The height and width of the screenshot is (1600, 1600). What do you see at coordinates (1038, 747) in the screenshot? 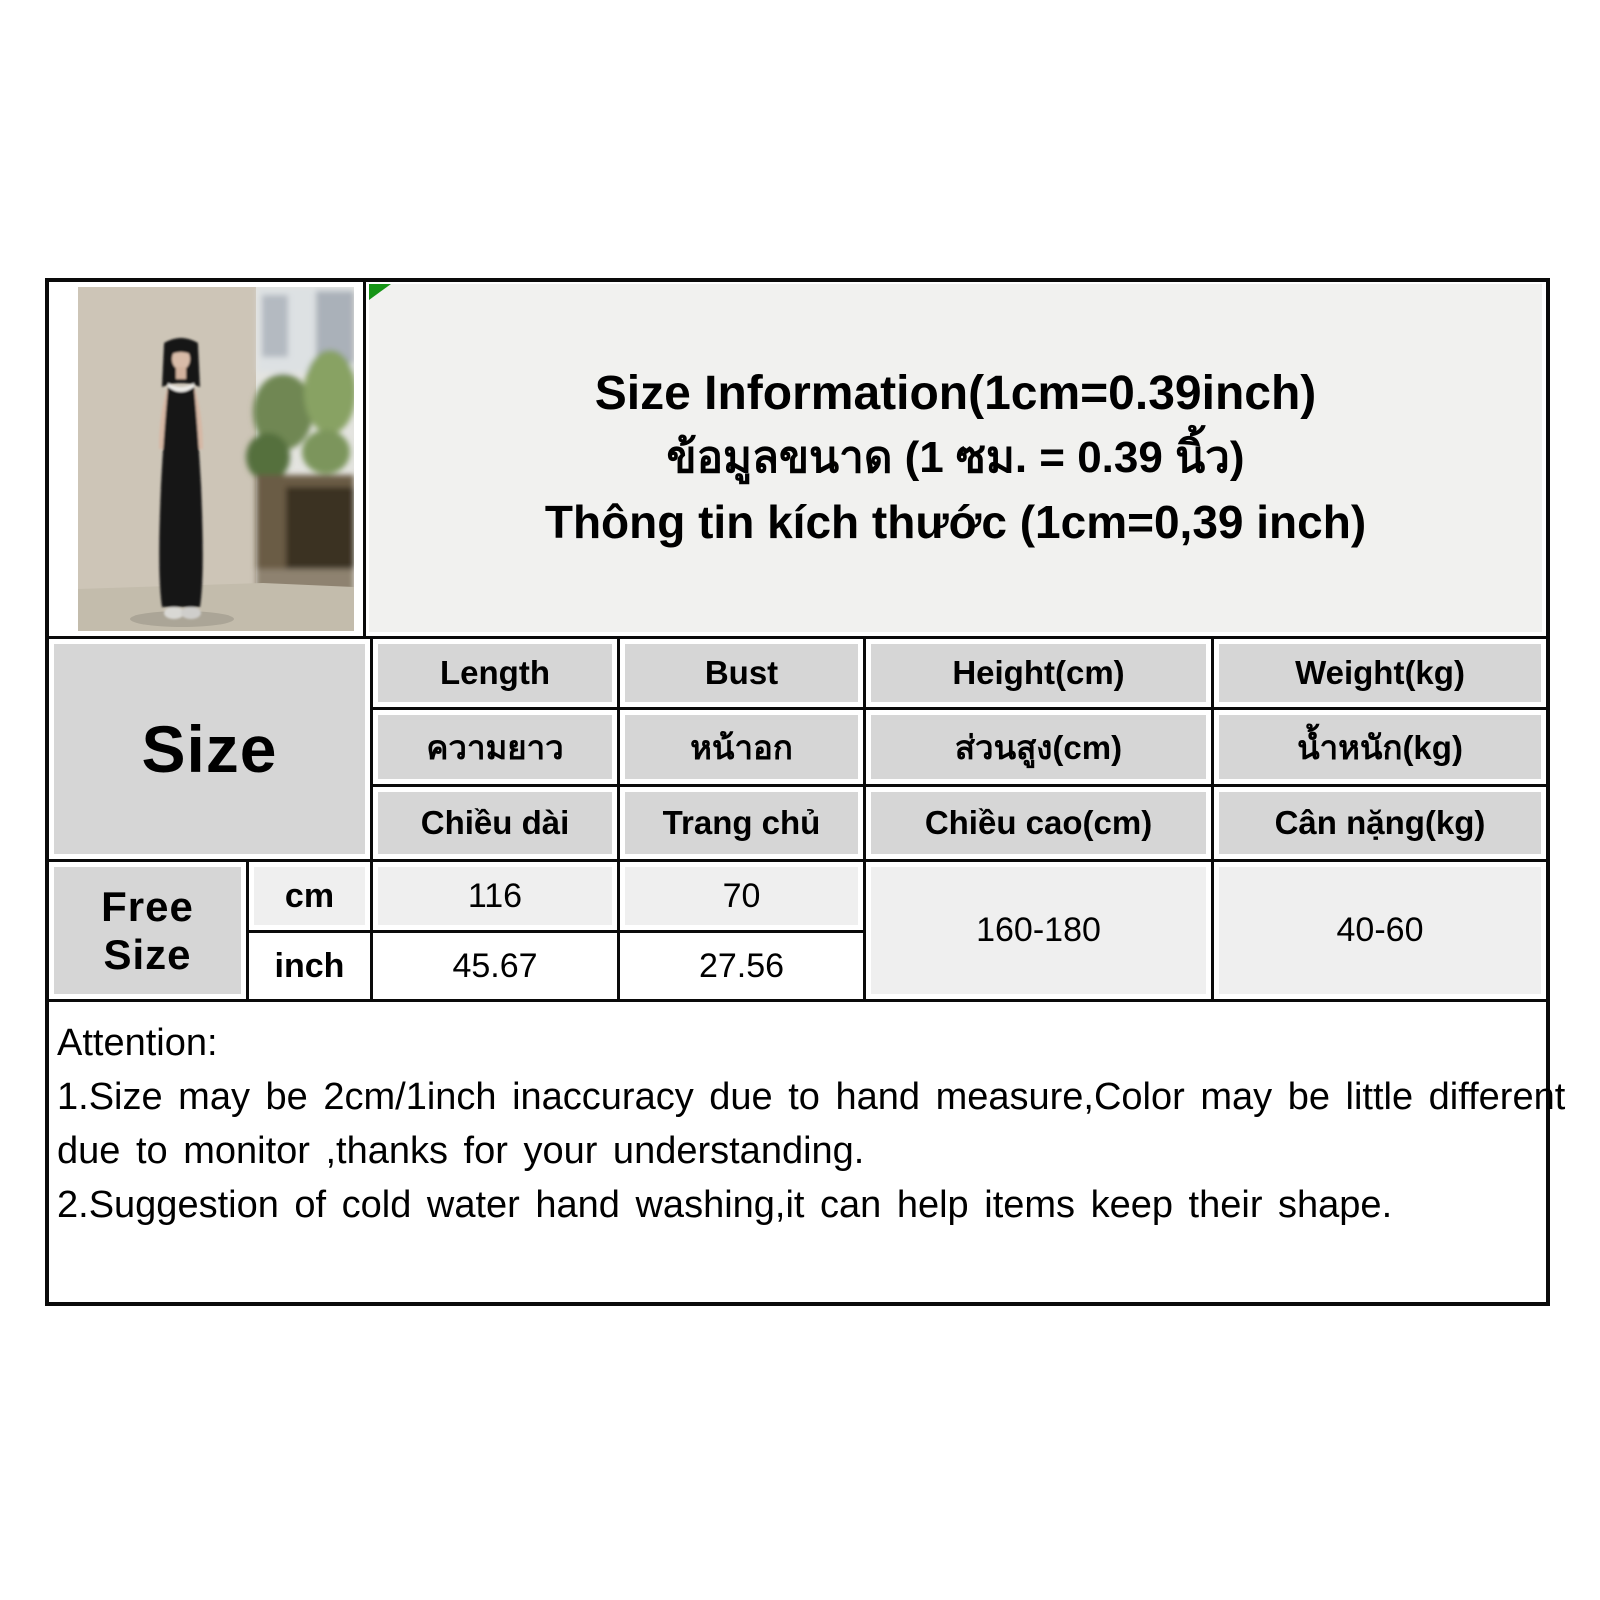
I see `col-header-height-th: ส่วนสูง(cm)` at bounding box center [1038, 747].